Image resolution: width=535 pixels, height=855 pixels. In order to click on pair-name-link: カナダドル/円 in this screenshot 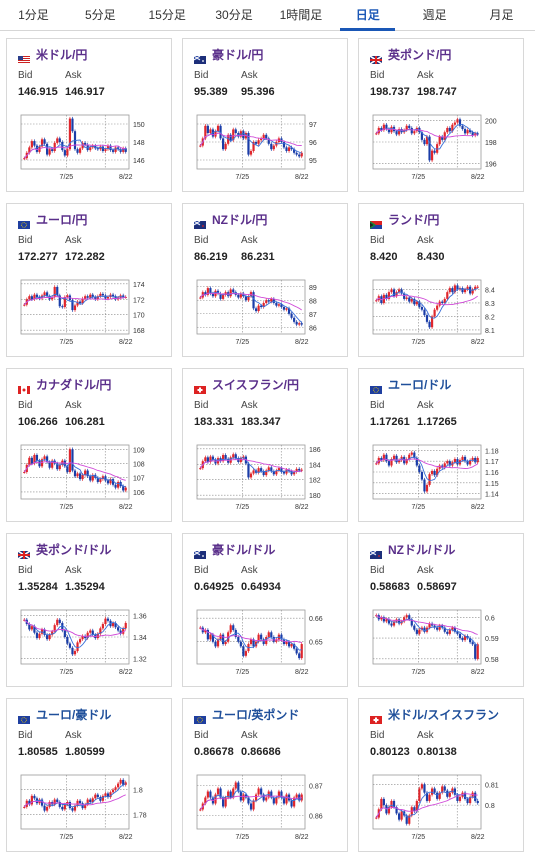, I will do `click(74, 385)`.